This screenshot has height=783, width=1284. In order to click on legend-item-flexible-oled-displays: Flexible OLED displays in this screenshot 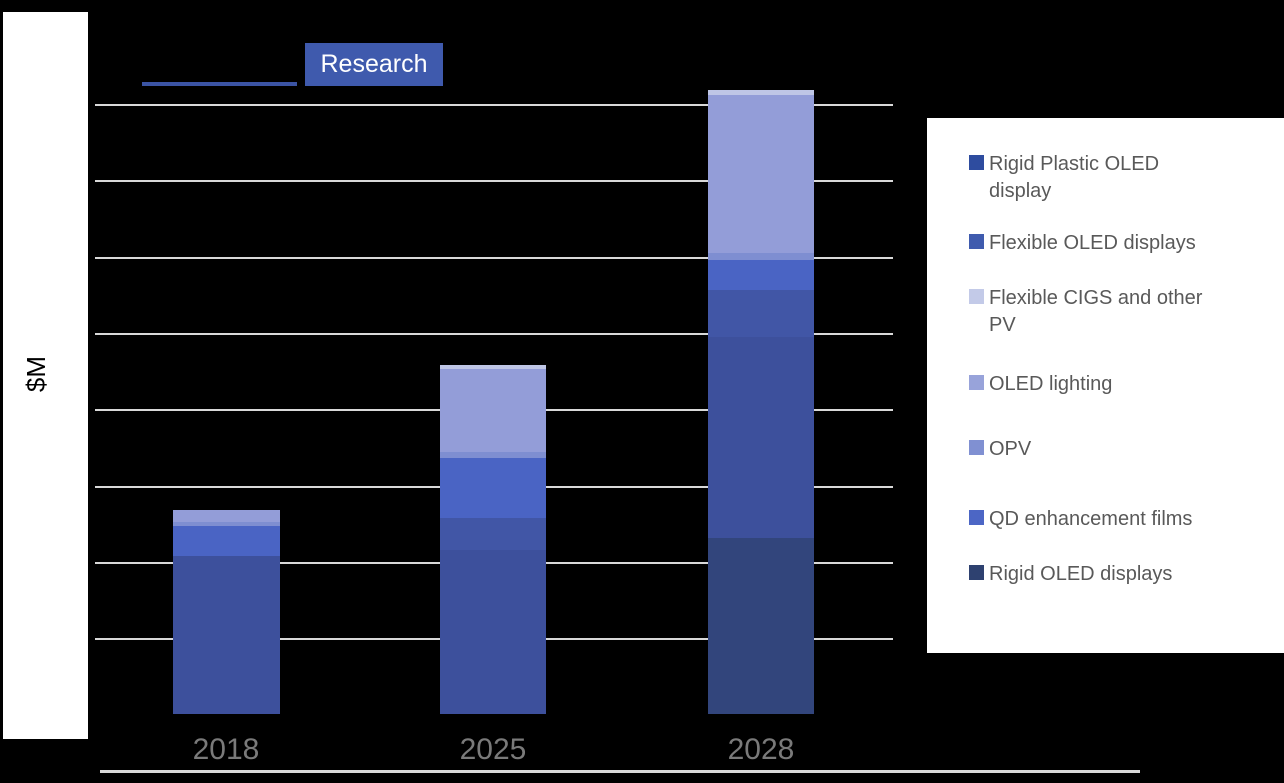, I will do `click(1082, 243)`.